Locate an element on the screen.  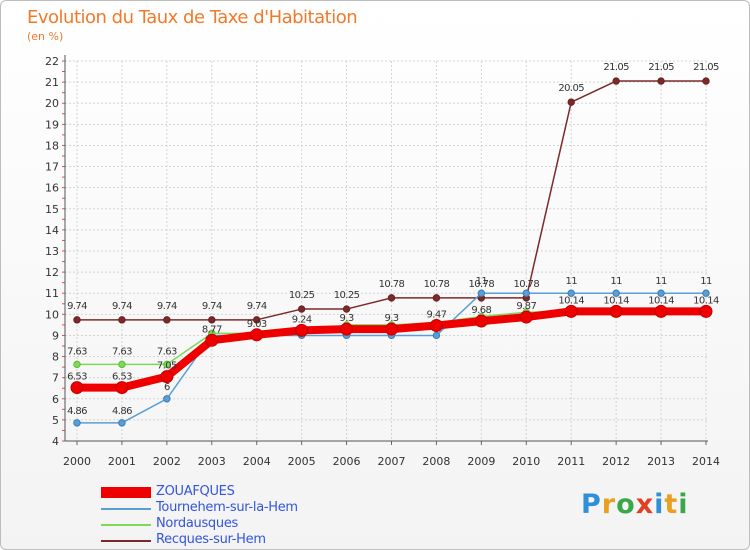
y-tick-label: 6 is located at coordinates (55, 399).